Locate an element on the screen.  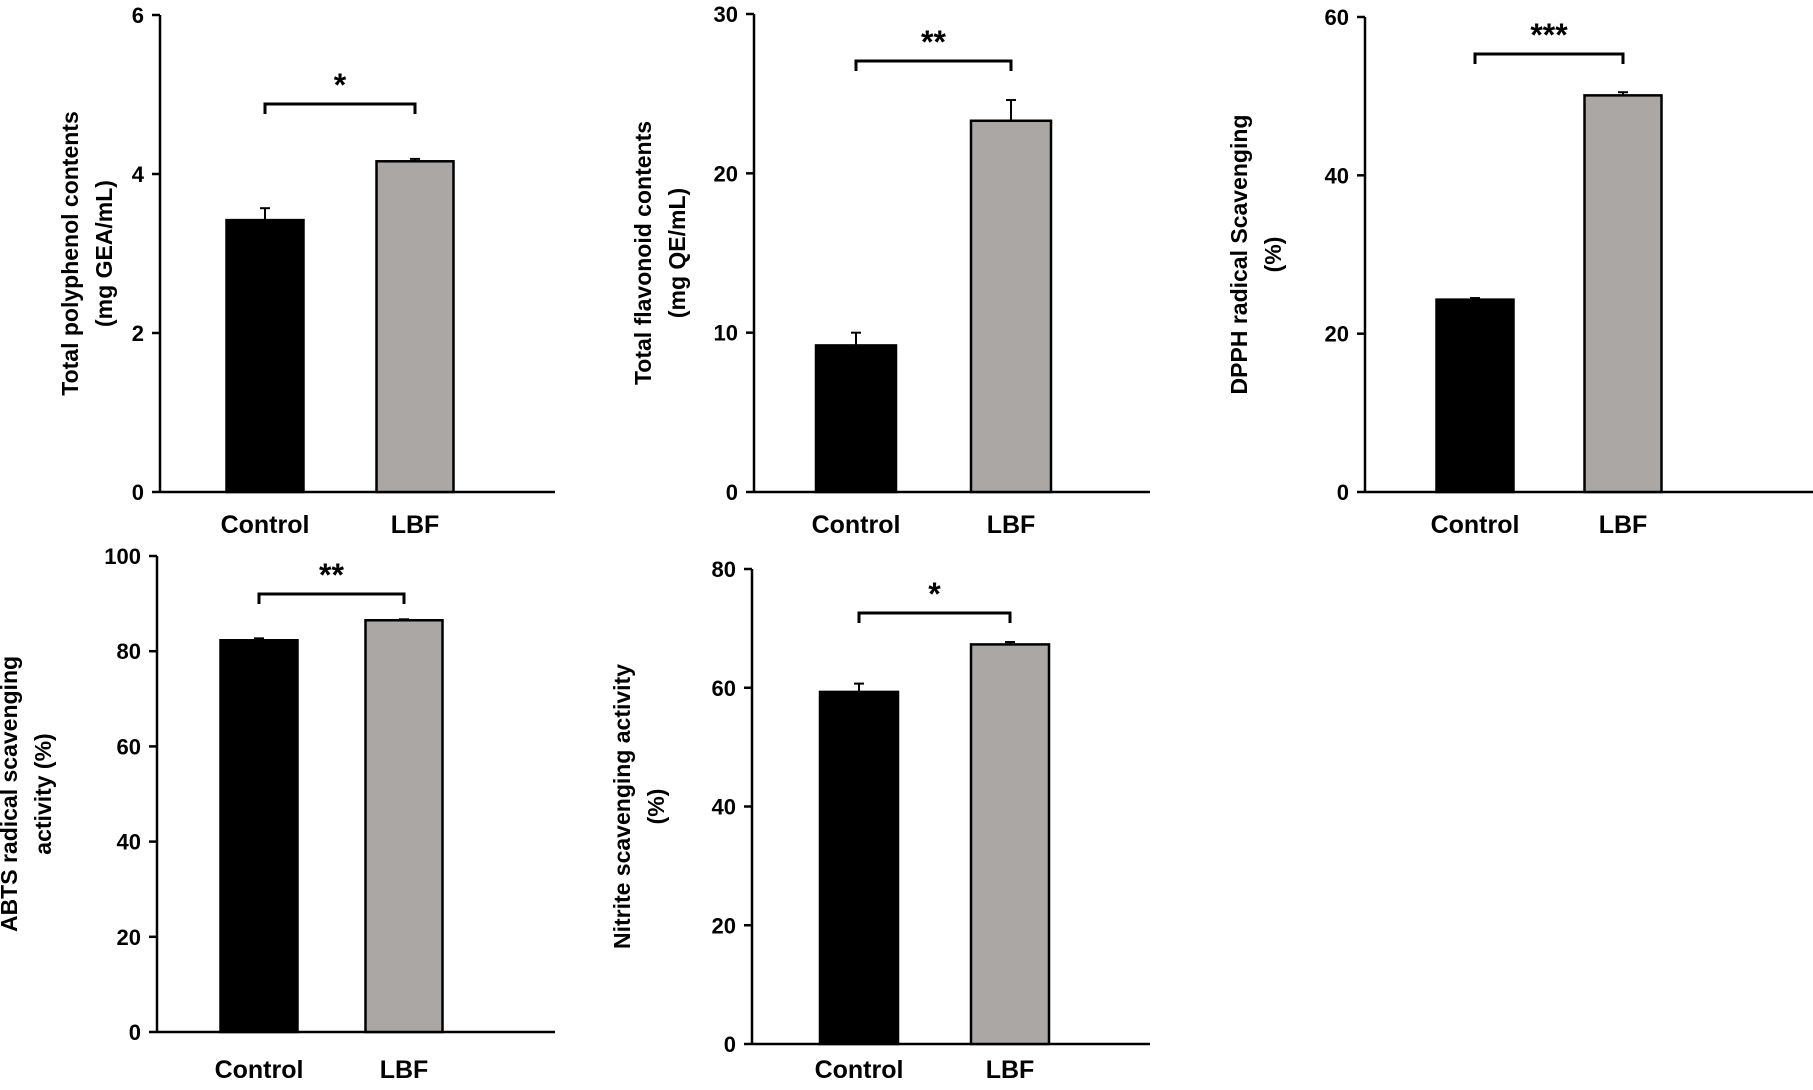
panel-1-y-tick-label: 4 is located at coordinates (138, 174).